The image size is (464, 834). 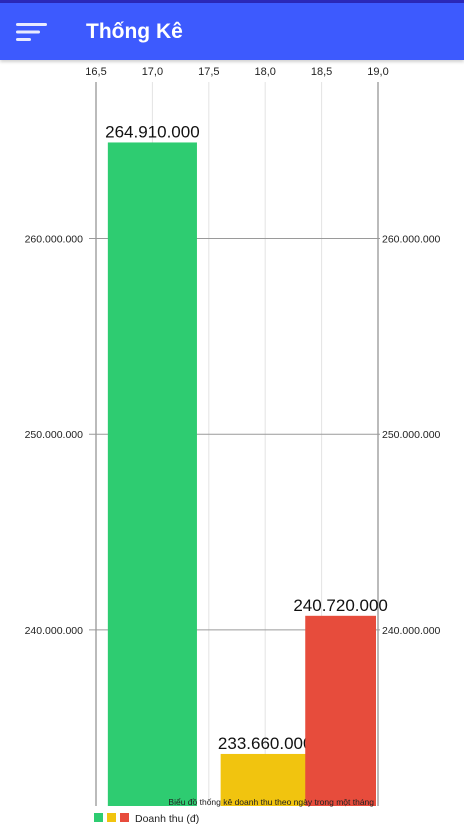 What do you see at coordinates (232, 1) in the screenshot?
I see `status-bar-edge` at bounding box center [232, 1].